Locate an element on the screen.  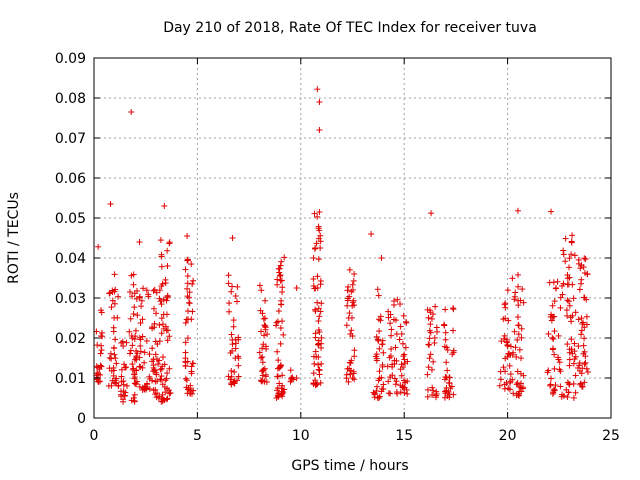
y-tick-label: 0.07 is located at coordinates (70, 139).